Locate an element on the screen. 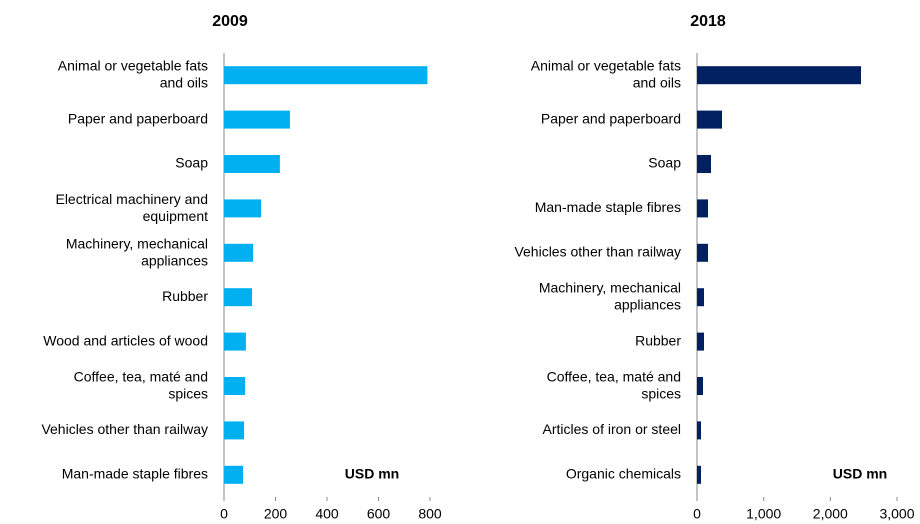 The width and height of the screenshot is (920, 524). y-tick-label: Electrical machinery and equipment is located at coordinates (131, 207).